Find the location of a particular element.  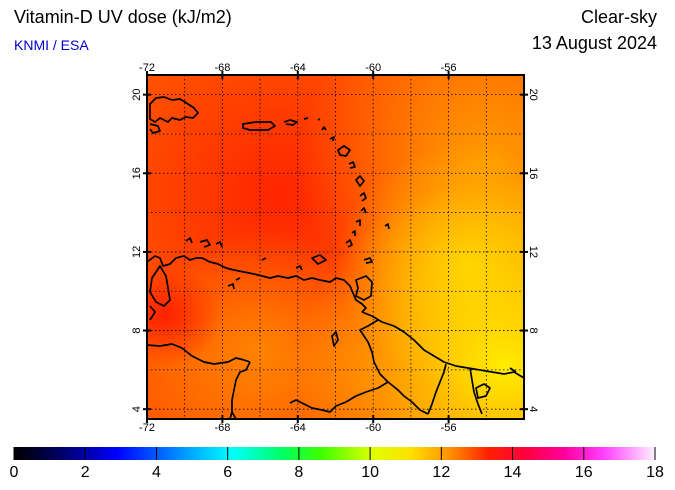

lon-tick-top-label: -72 is located at coordinates (147, 68).